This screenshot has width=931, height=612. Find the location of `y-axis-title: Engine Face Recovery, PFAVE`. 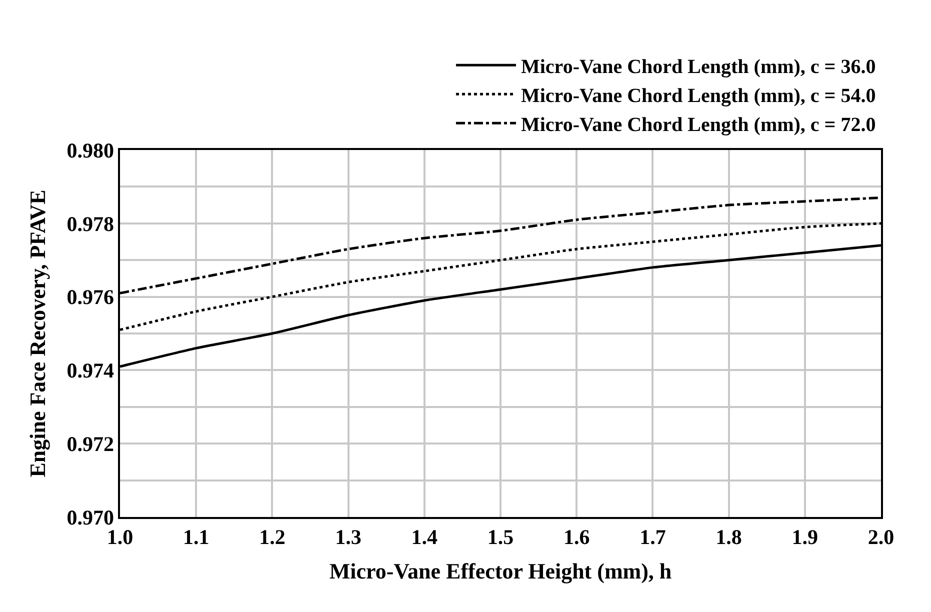

y-axis-title: Engine Face Recovery, PFAVE is located at coordinates (37, 334).